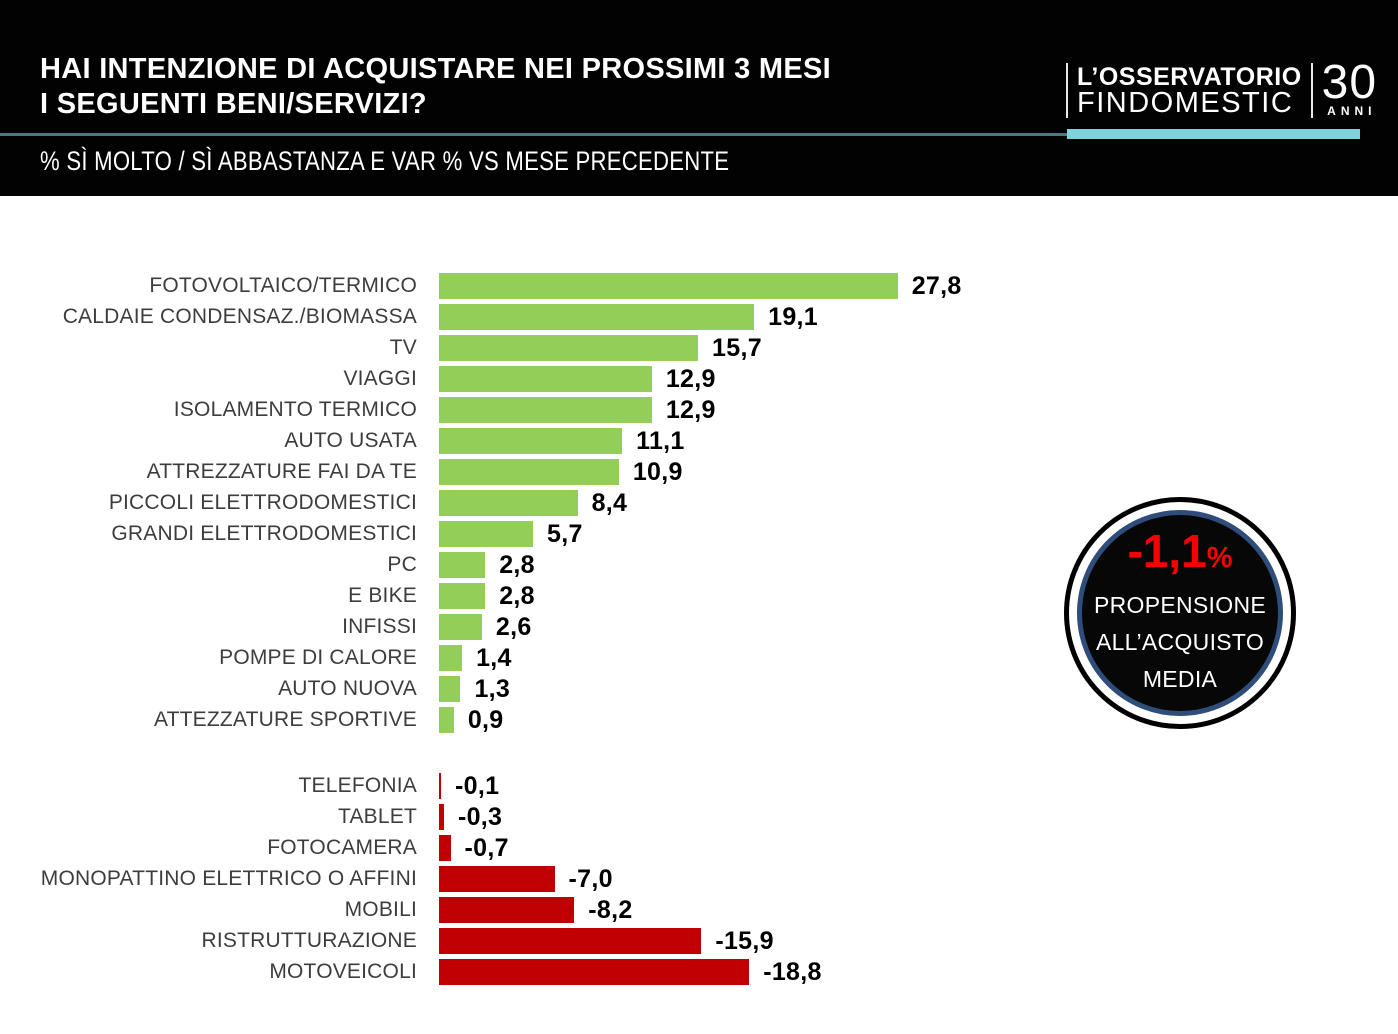  I want to click on bar-row: MOBILI -8,2, so click(525, 909).